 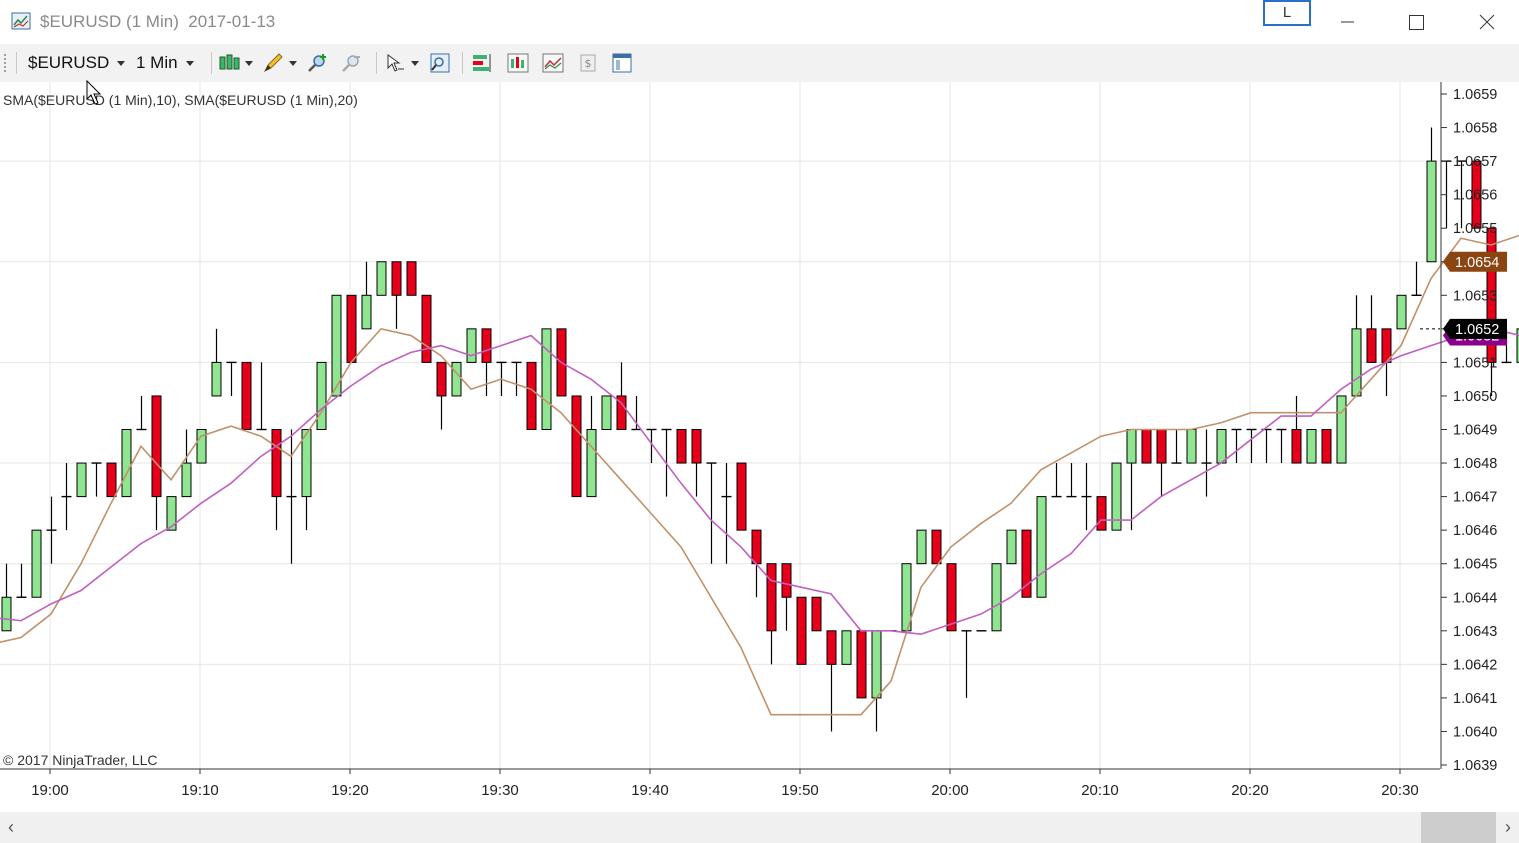 I want to click on maximize-icon, so click(x=1416, y=22).